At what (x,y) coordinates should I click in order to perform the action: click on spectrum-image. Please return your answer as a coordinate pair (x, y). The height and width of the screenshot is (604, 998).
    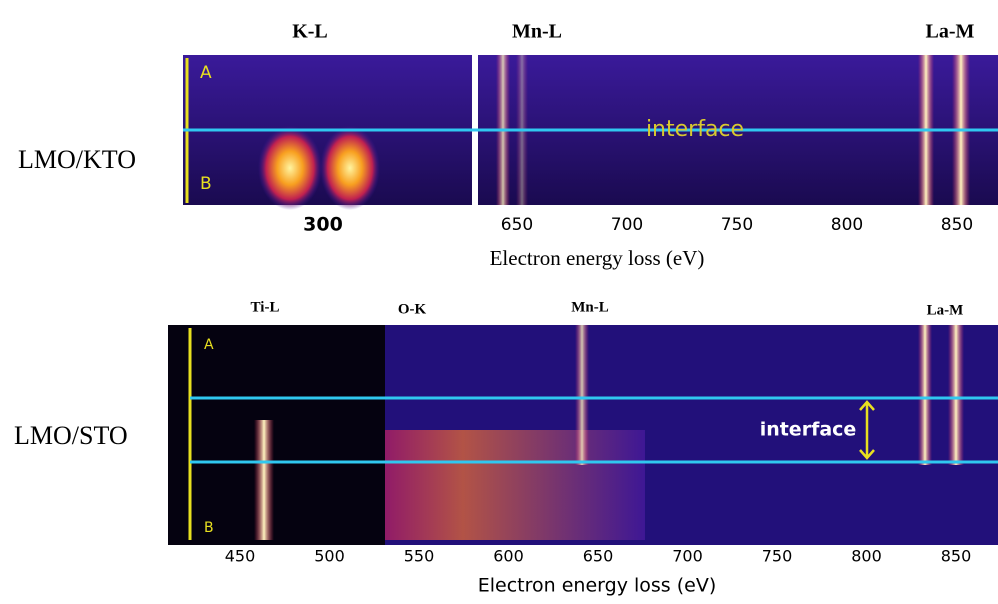
    Looking at the image, I should click on (276, 435).